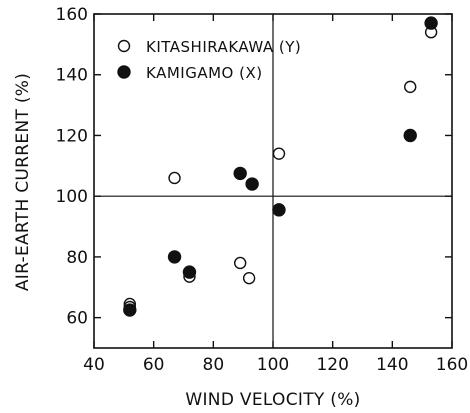 The width and height of the screenshot is (470, 413). Describe the element at coordinates (72, 15) in the screenshot. I see `y-tick-label: 160` at that location.